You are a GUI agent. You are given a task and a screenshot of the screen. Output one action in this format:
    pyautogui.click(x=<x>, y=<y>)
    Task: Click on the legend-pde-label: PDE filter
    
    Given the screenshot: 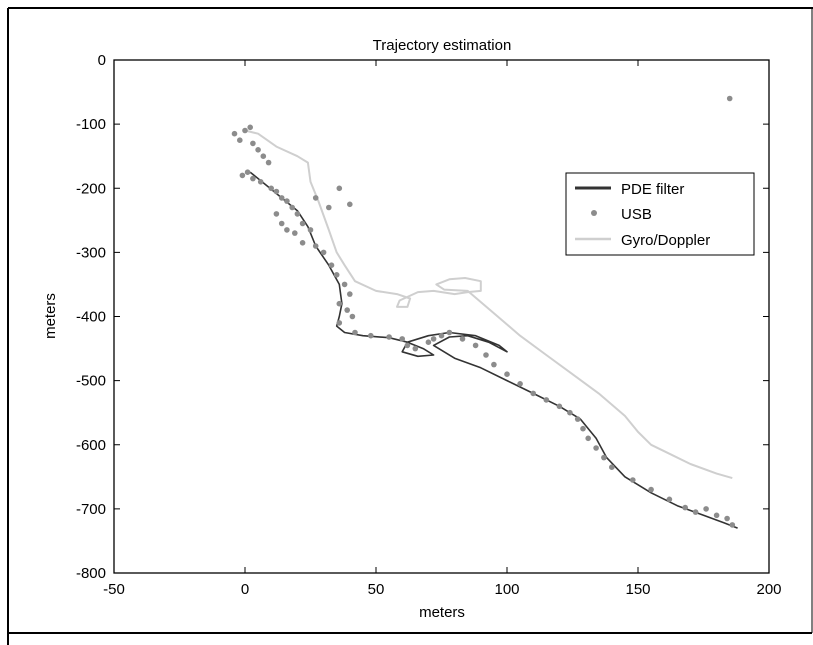 What is the action you would take?
    pyautogui.click(x=652, y=189)
    